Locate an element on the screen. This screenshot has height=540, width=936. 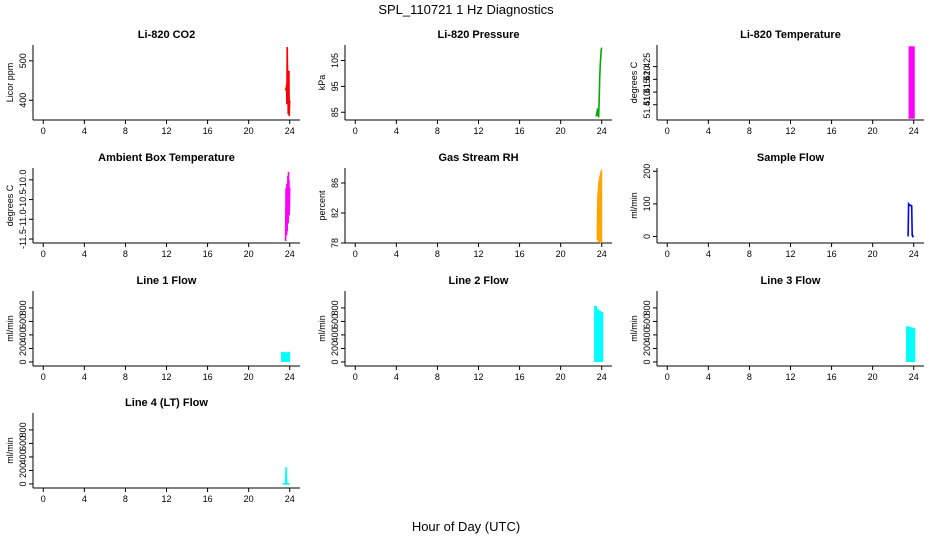
y-tick-label: 95 is located at coordinates (335, 86).